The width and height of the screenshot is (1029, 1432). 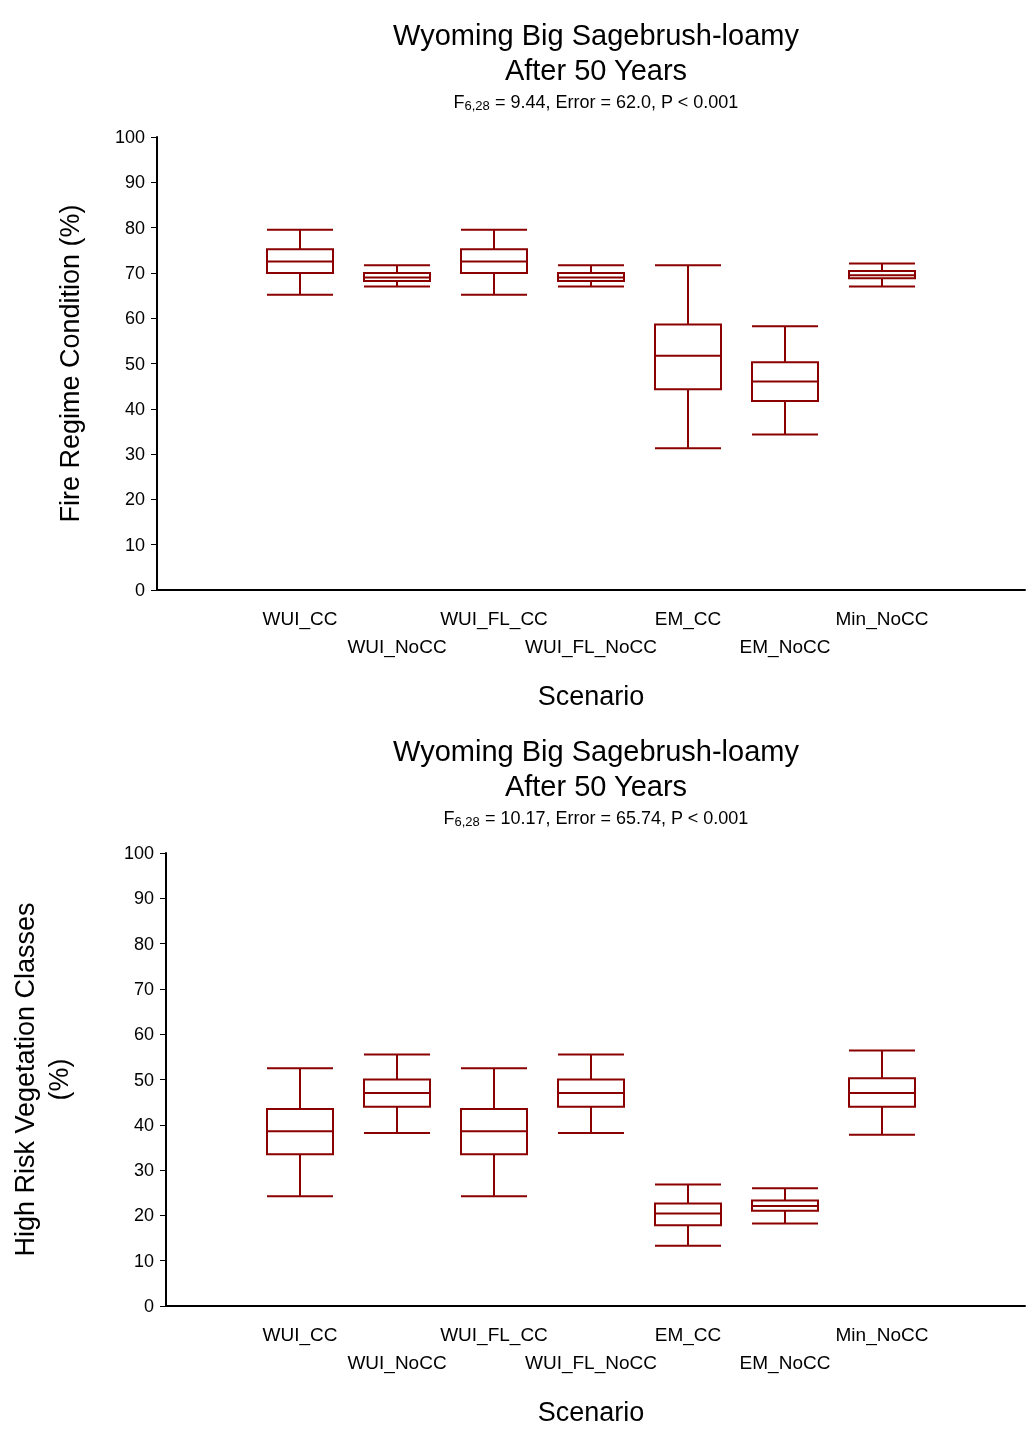 What do you see at coordinates (42, 1079) in the screenshot?
I see `y-axis-title: High Risk Vegetation Classes (%)` at bounding box center [42, 1079].